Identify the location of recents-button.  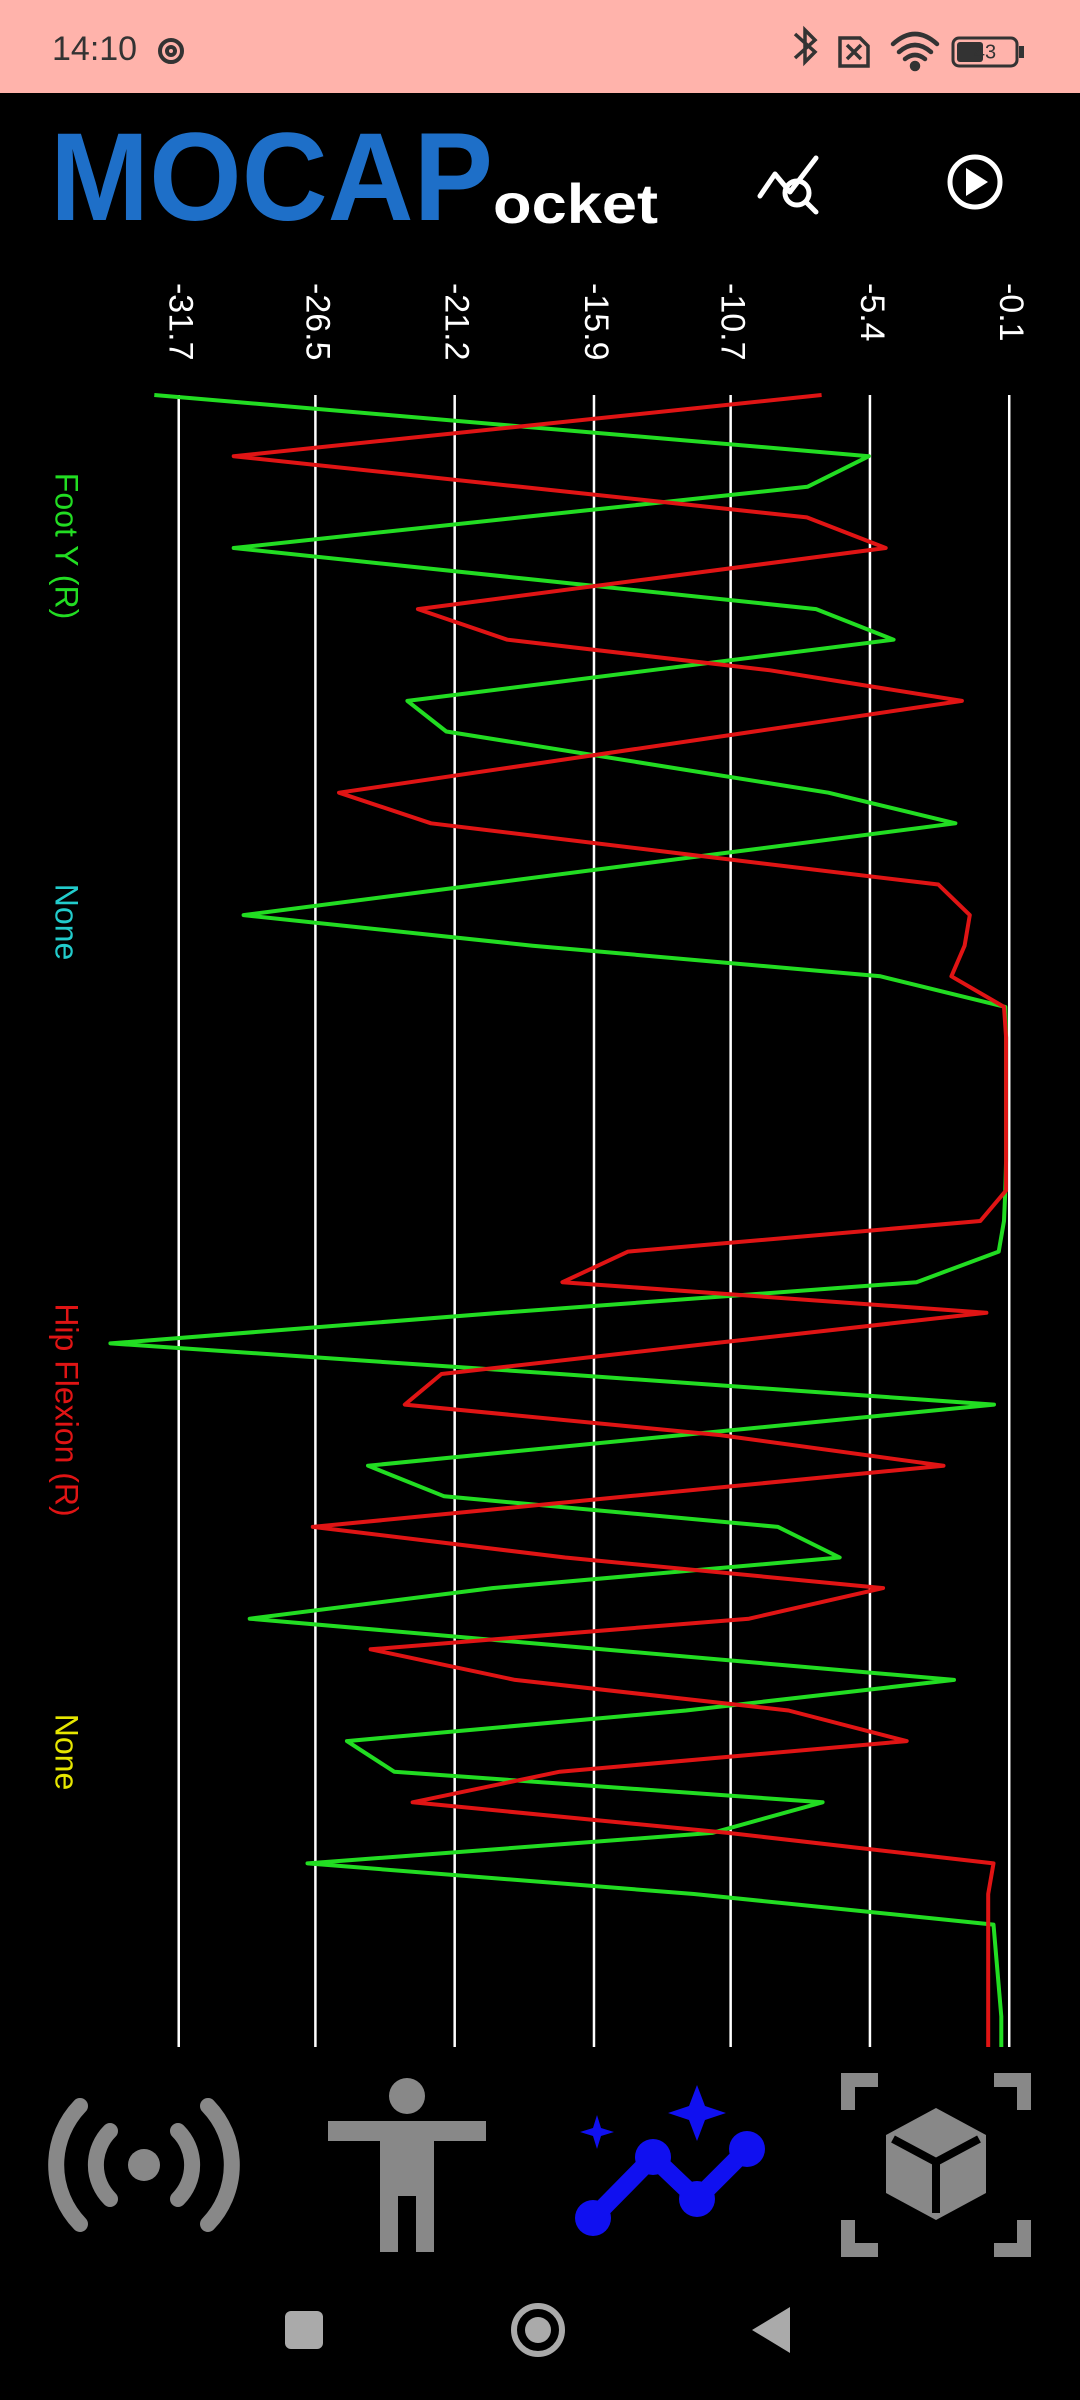
(304, 2330).